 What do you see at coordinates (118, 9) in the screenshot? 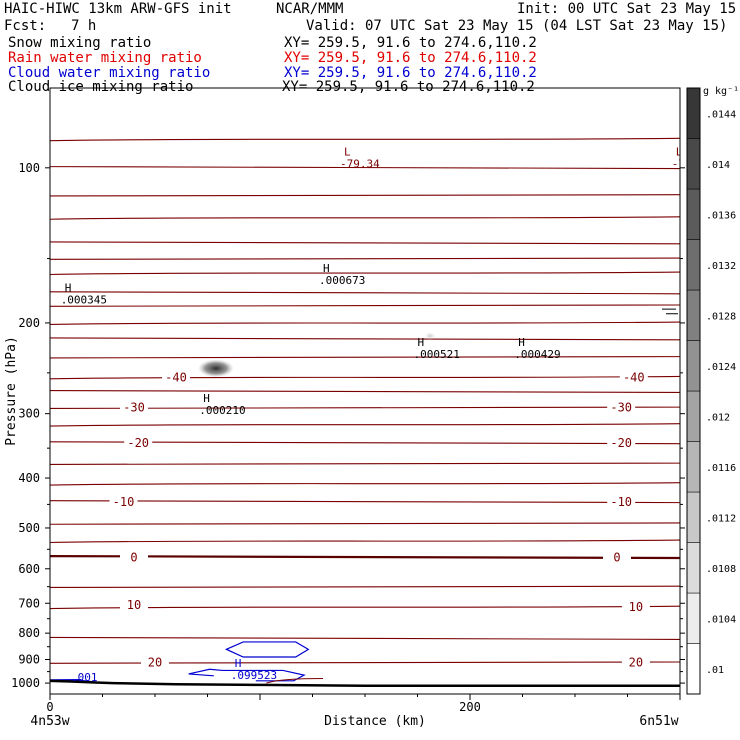
I see `model-title: HAIC-HIWC 13km ARW-GFS init` at bounding box center [118, 9].